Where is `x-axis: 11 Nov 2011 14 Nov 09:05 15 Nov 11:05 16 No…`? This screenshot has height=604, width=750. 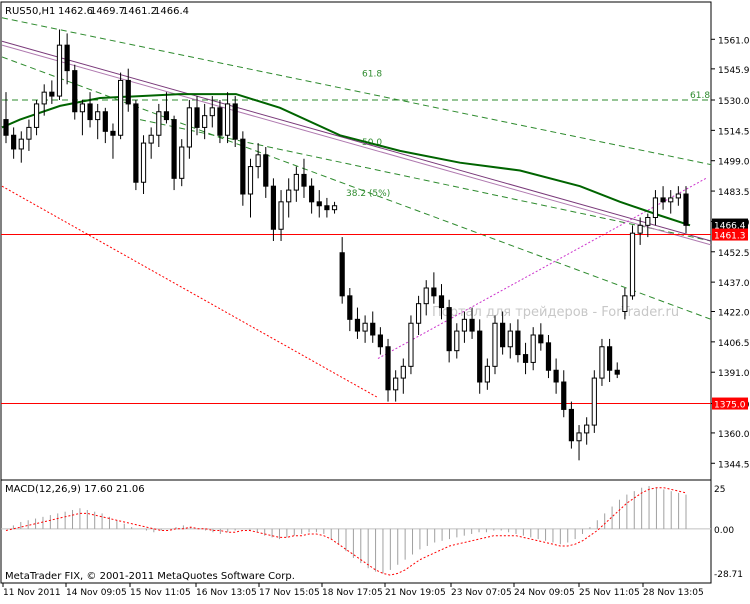
x-axis: 11 Nov 2011 14 Nov 09:05 15 Nov 11:05 16 No… is located at coordinates (353, 590).